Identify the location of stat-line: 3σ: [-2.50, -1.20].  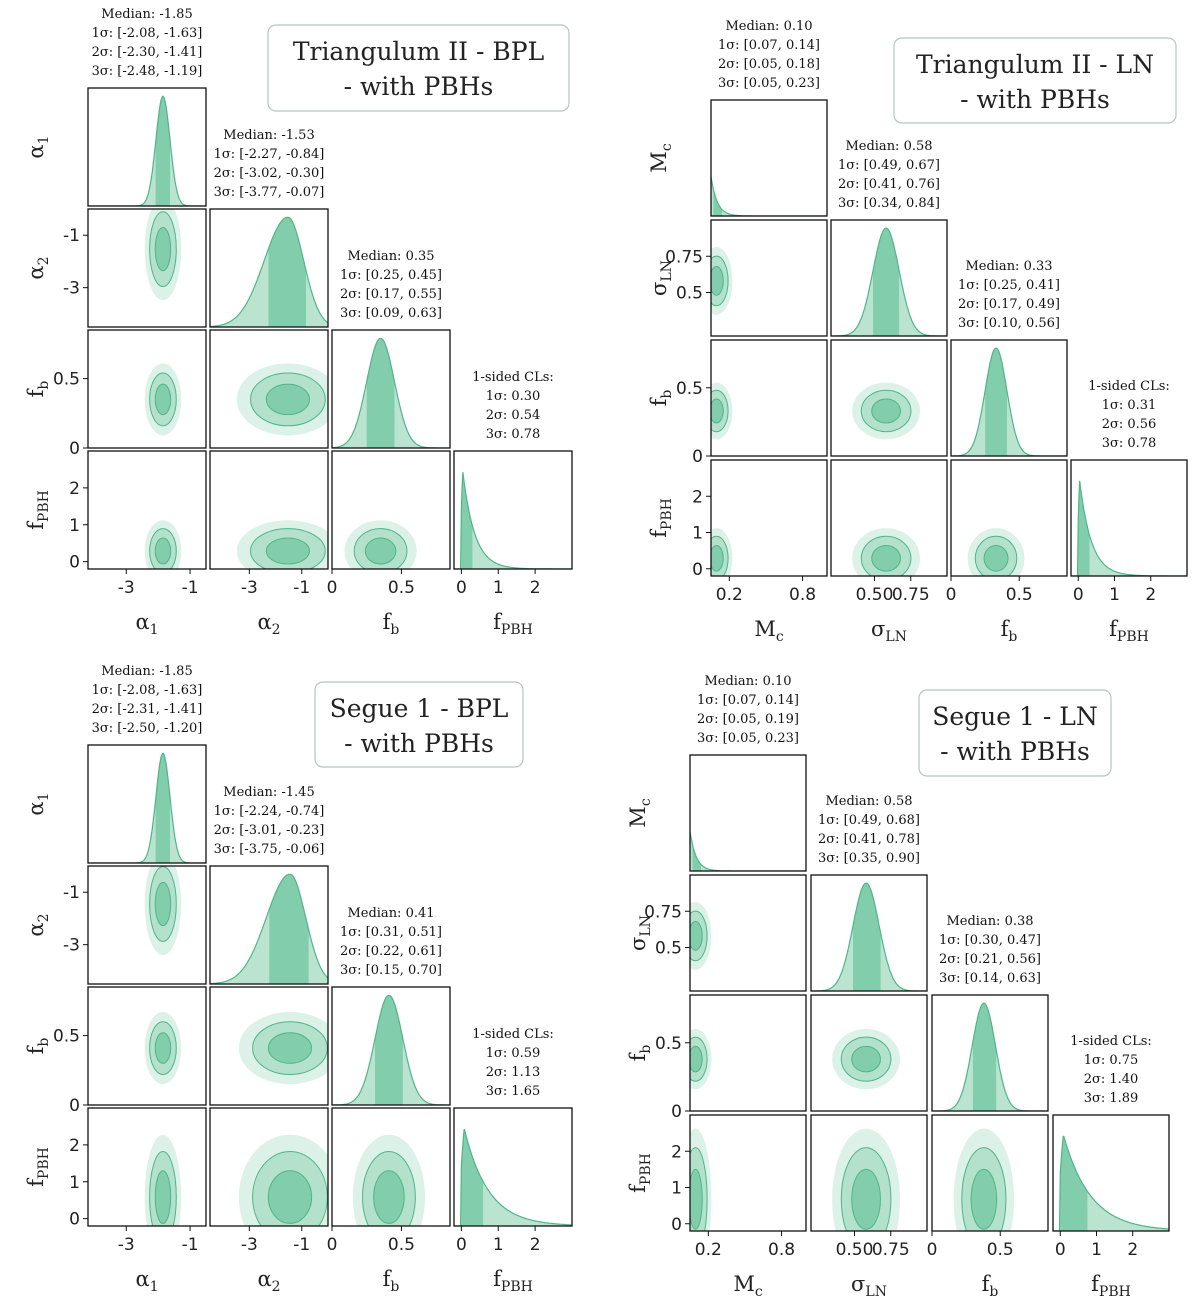
(147, 728).